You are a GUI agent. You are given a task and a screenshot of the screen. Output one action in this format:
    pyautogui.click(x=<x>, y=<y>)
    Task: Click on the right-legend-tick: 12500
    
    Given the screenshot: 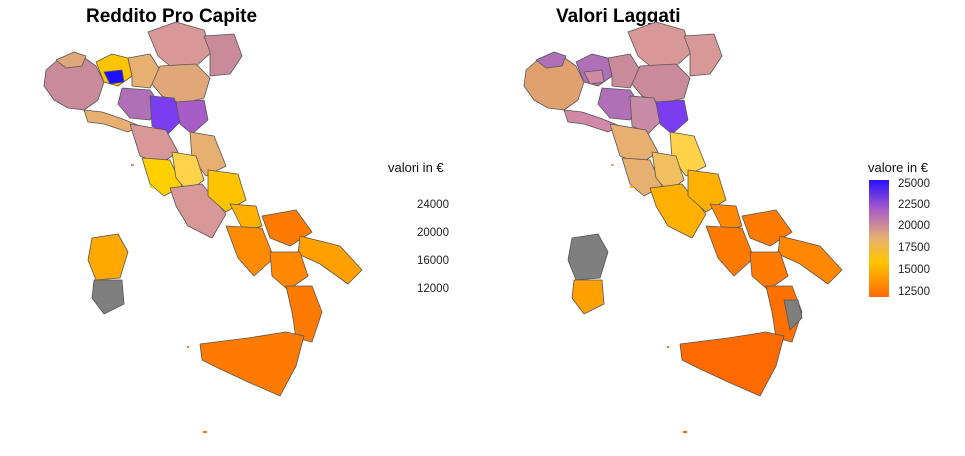 What is the action you would take?
    pyautogui.click(x=914, y=292)
    